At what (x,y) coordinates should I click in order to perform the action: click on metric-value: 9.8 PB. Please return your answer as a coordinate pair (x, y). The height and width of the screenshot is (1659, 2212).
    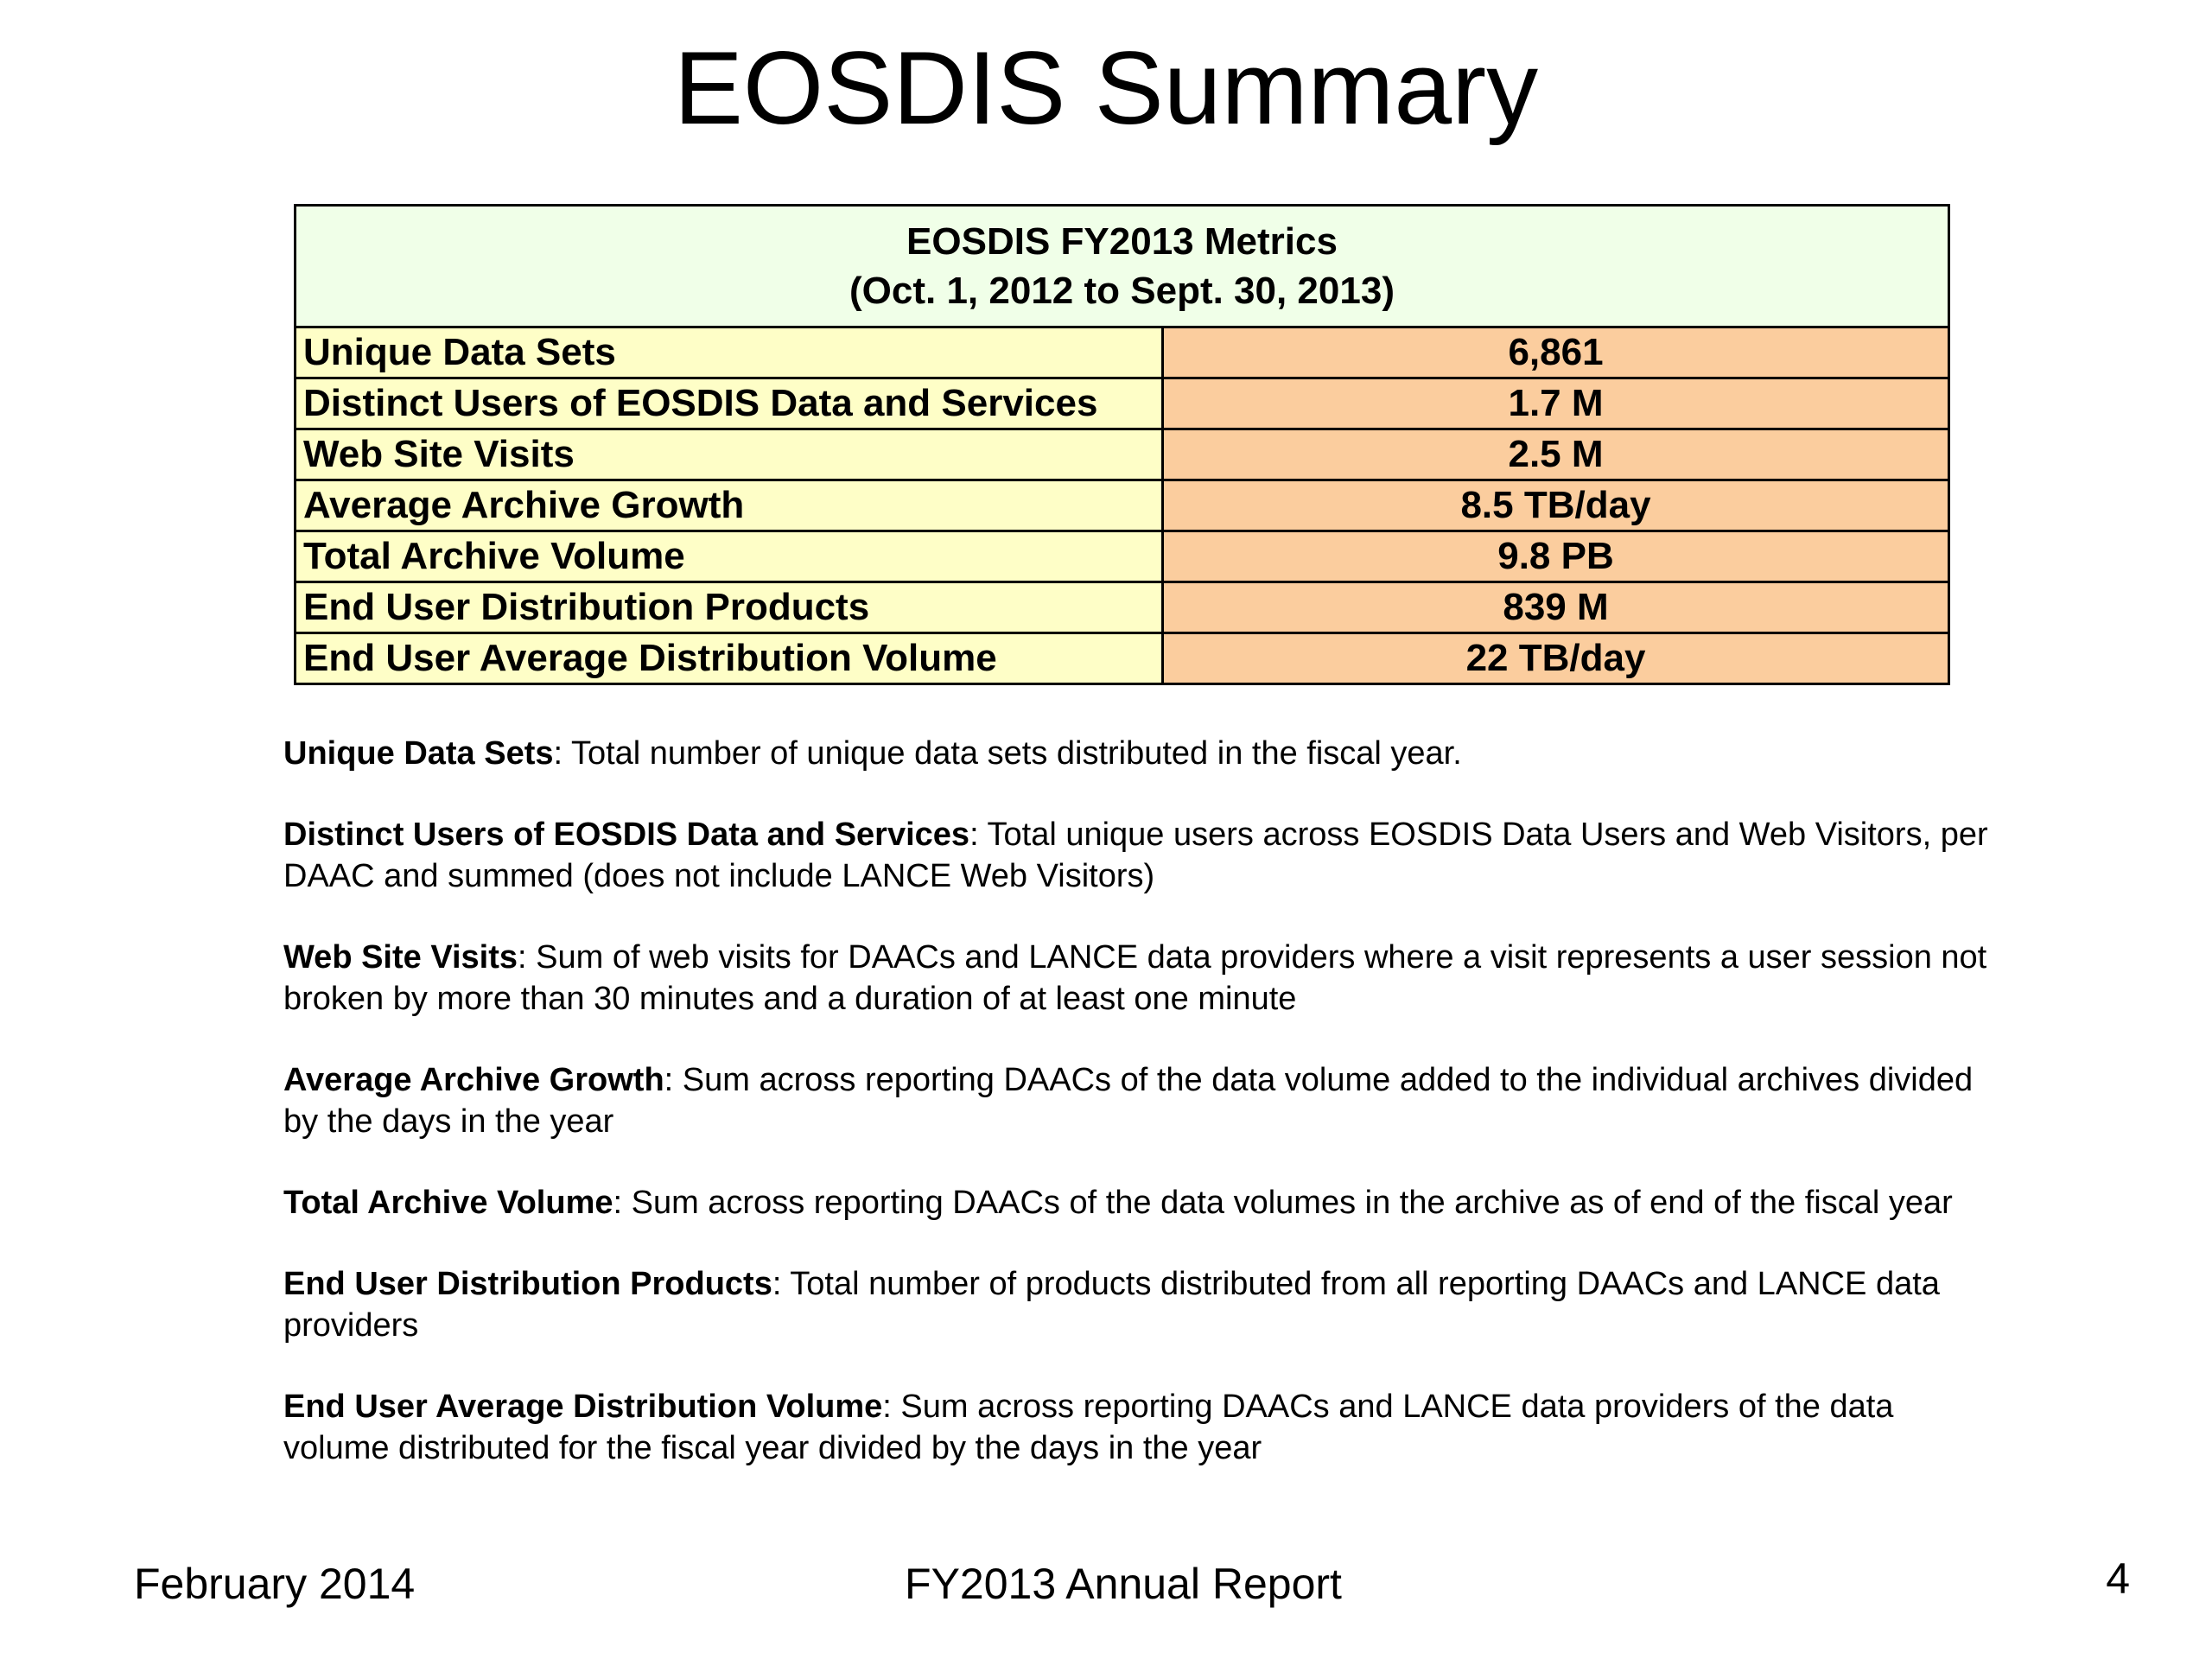
    Looking at the image, I should click on (1555, 556).